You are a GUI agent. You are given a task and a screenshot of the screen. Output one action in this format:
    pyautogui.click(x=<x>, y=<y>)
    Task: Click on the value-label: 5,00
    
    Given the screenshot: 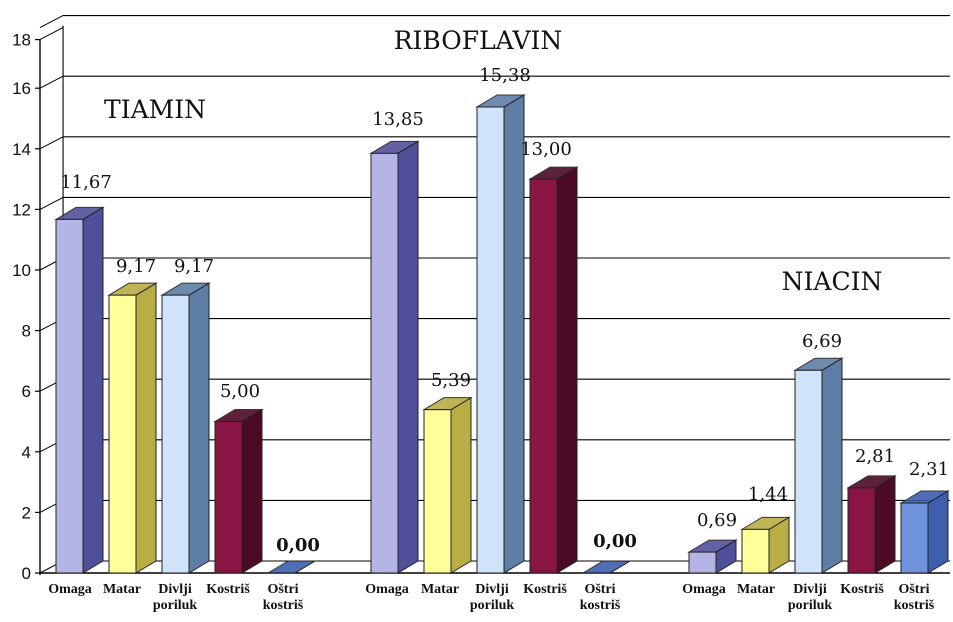 What is the action you would take?
    pyautogui.click(x=240, y=391)
    